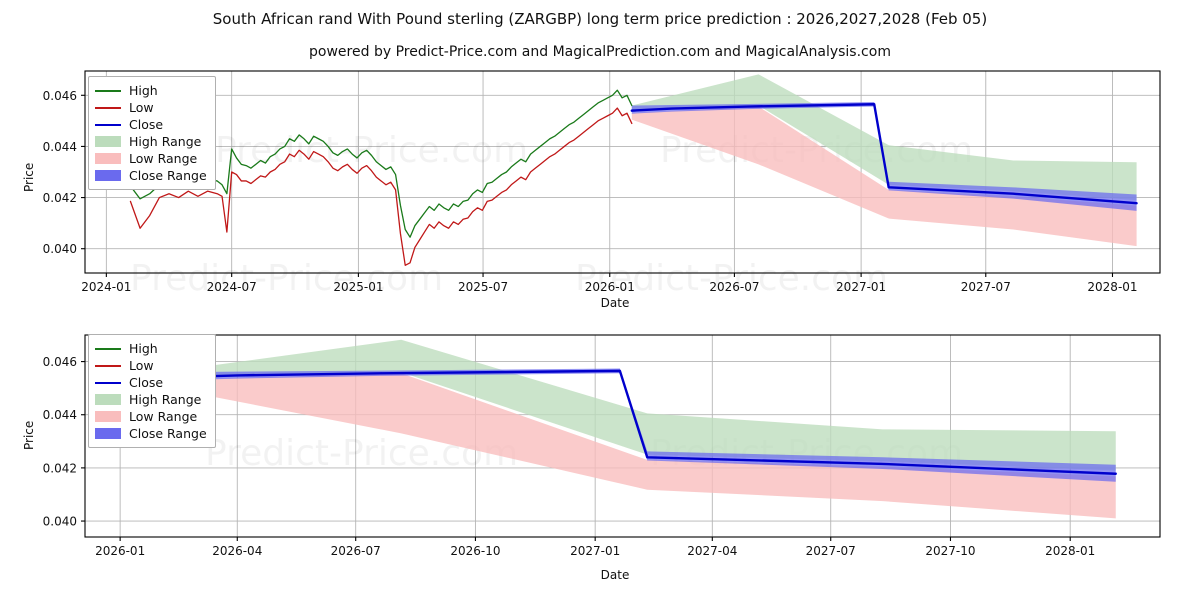  I want to click on top-chart-legend-label: Close Range, so click(168, 175).